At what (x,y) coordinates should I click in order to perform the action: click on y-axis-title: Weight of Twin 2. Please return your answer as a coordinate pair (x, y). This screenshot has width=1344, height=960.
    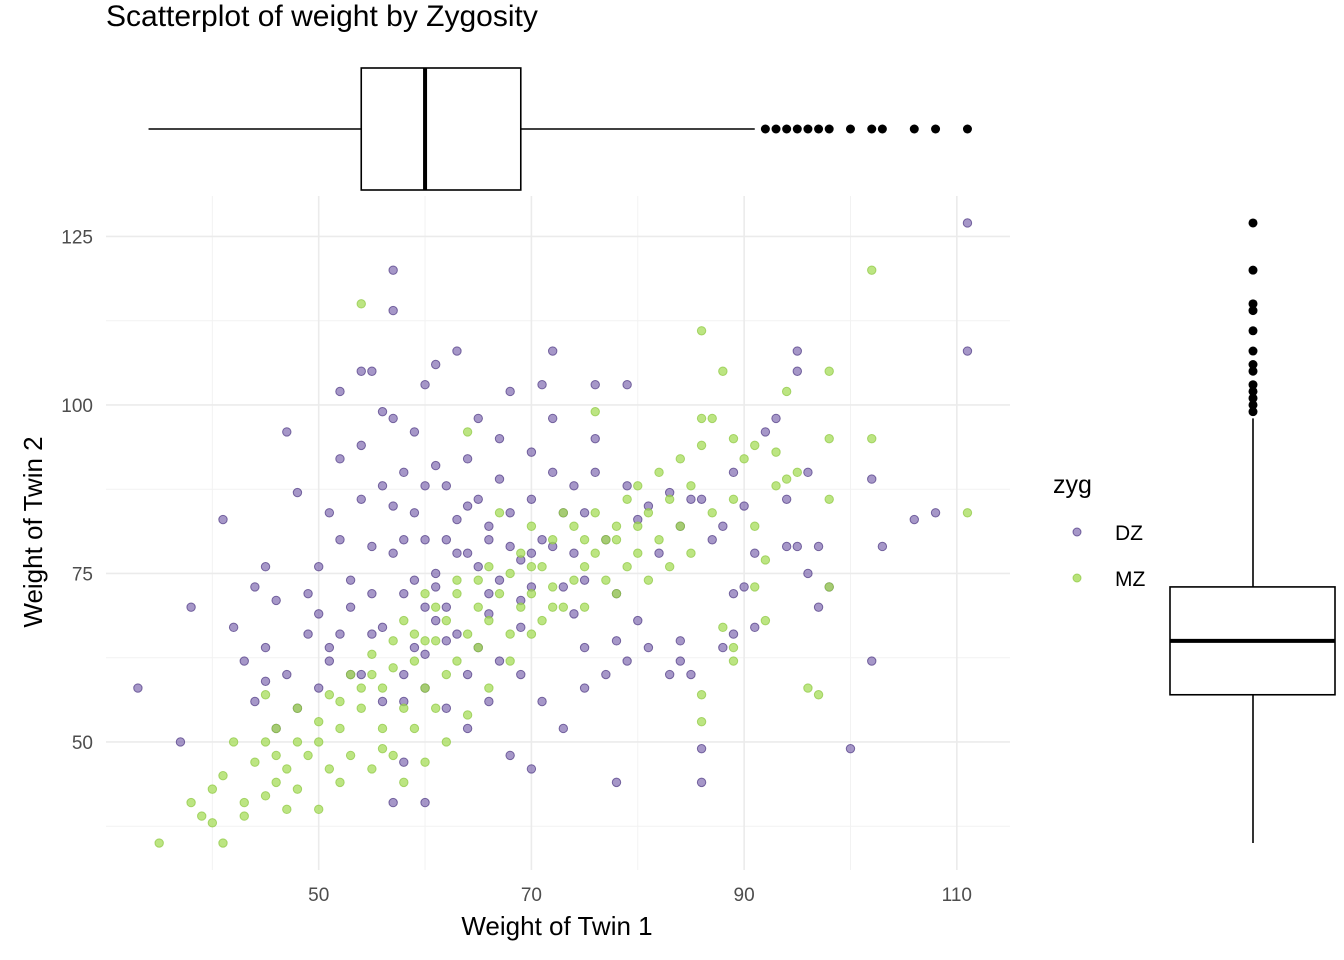
    Looking at the image, I should click on (33, 531).